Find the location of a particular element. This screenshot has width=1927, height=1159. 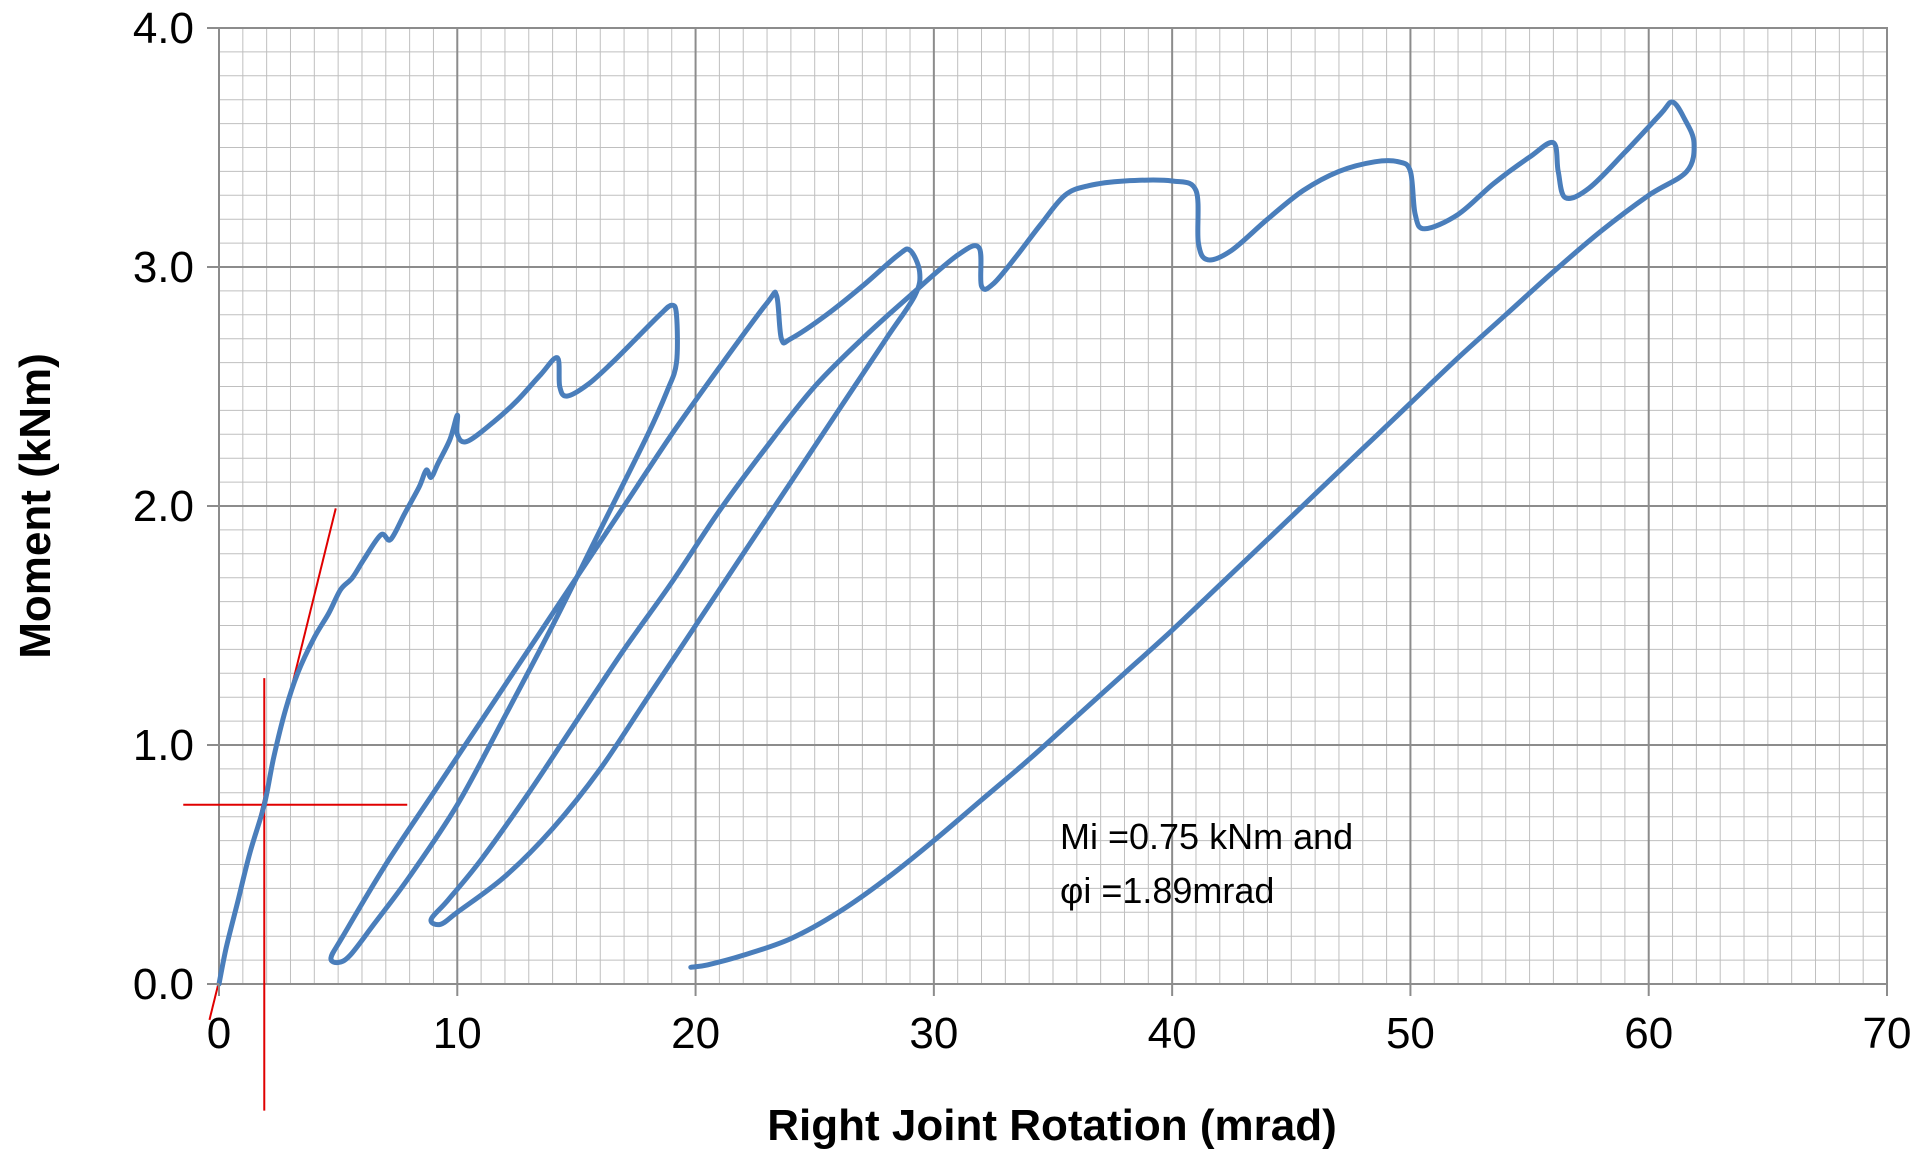

annotation-rotation: φi =1.89mrad is located at coordinates (1167, 890).